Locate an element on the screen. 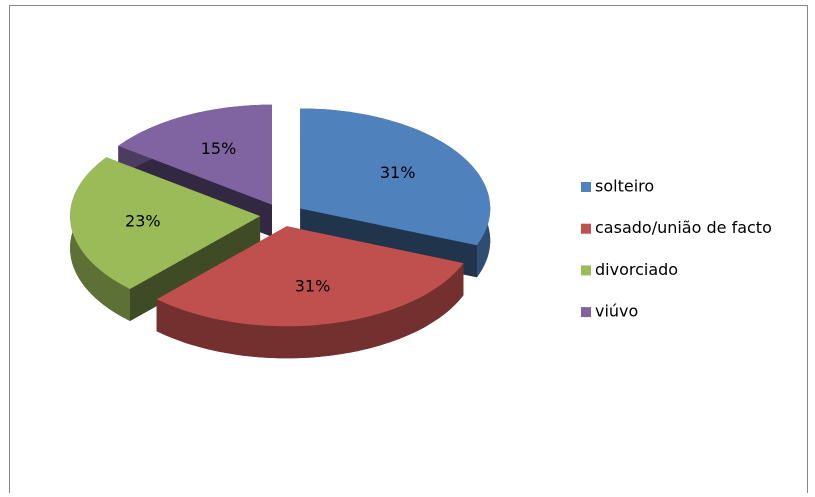 The width and height of the screenshot is (815, 497). slice-side is located at coordinates (310, 311).